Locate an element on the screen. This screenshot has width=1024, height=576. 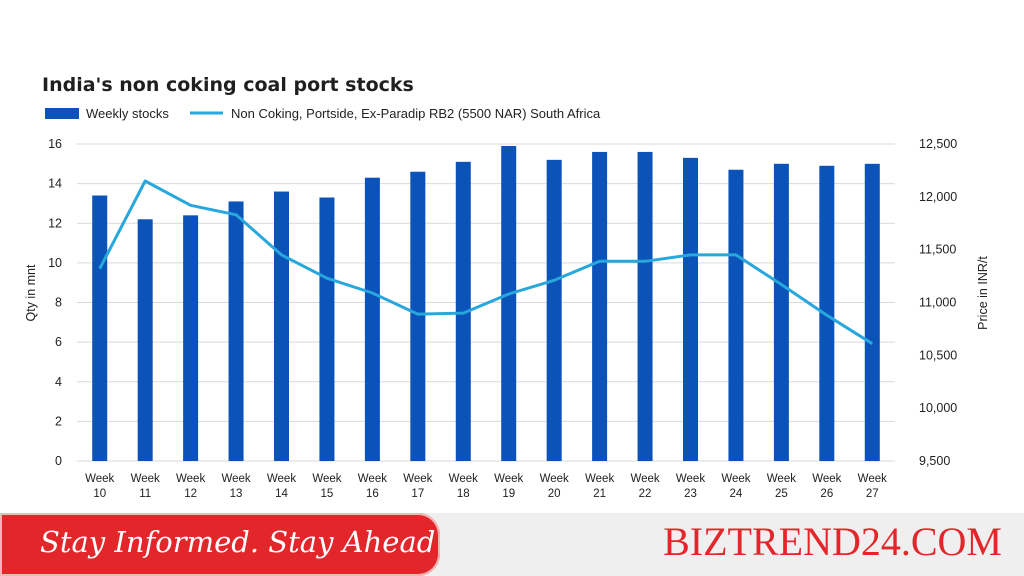
tagline-box is located at coordinates (220, 544).